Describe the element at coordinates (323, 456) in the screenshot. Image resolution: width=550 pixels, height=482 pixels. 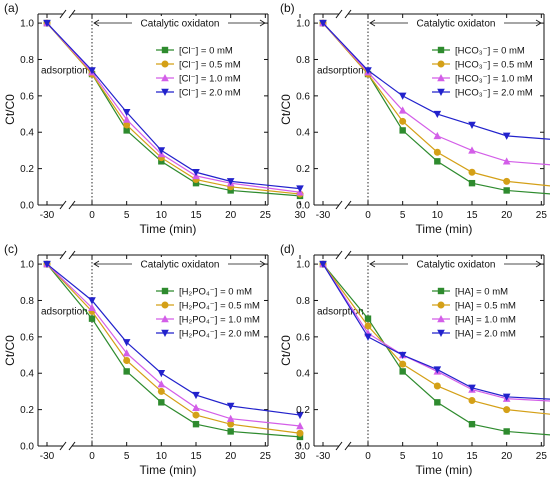
I see `x-tick-label: -30` at that location.